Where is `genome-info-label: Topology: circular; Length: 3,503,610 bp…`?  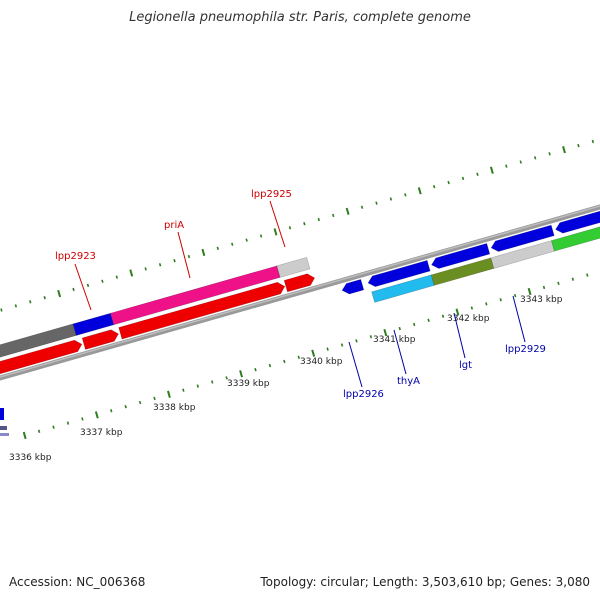 genome-info-label: Topology: circular; Length: 3,503,610 bp… is located at coordinates (425, 582).